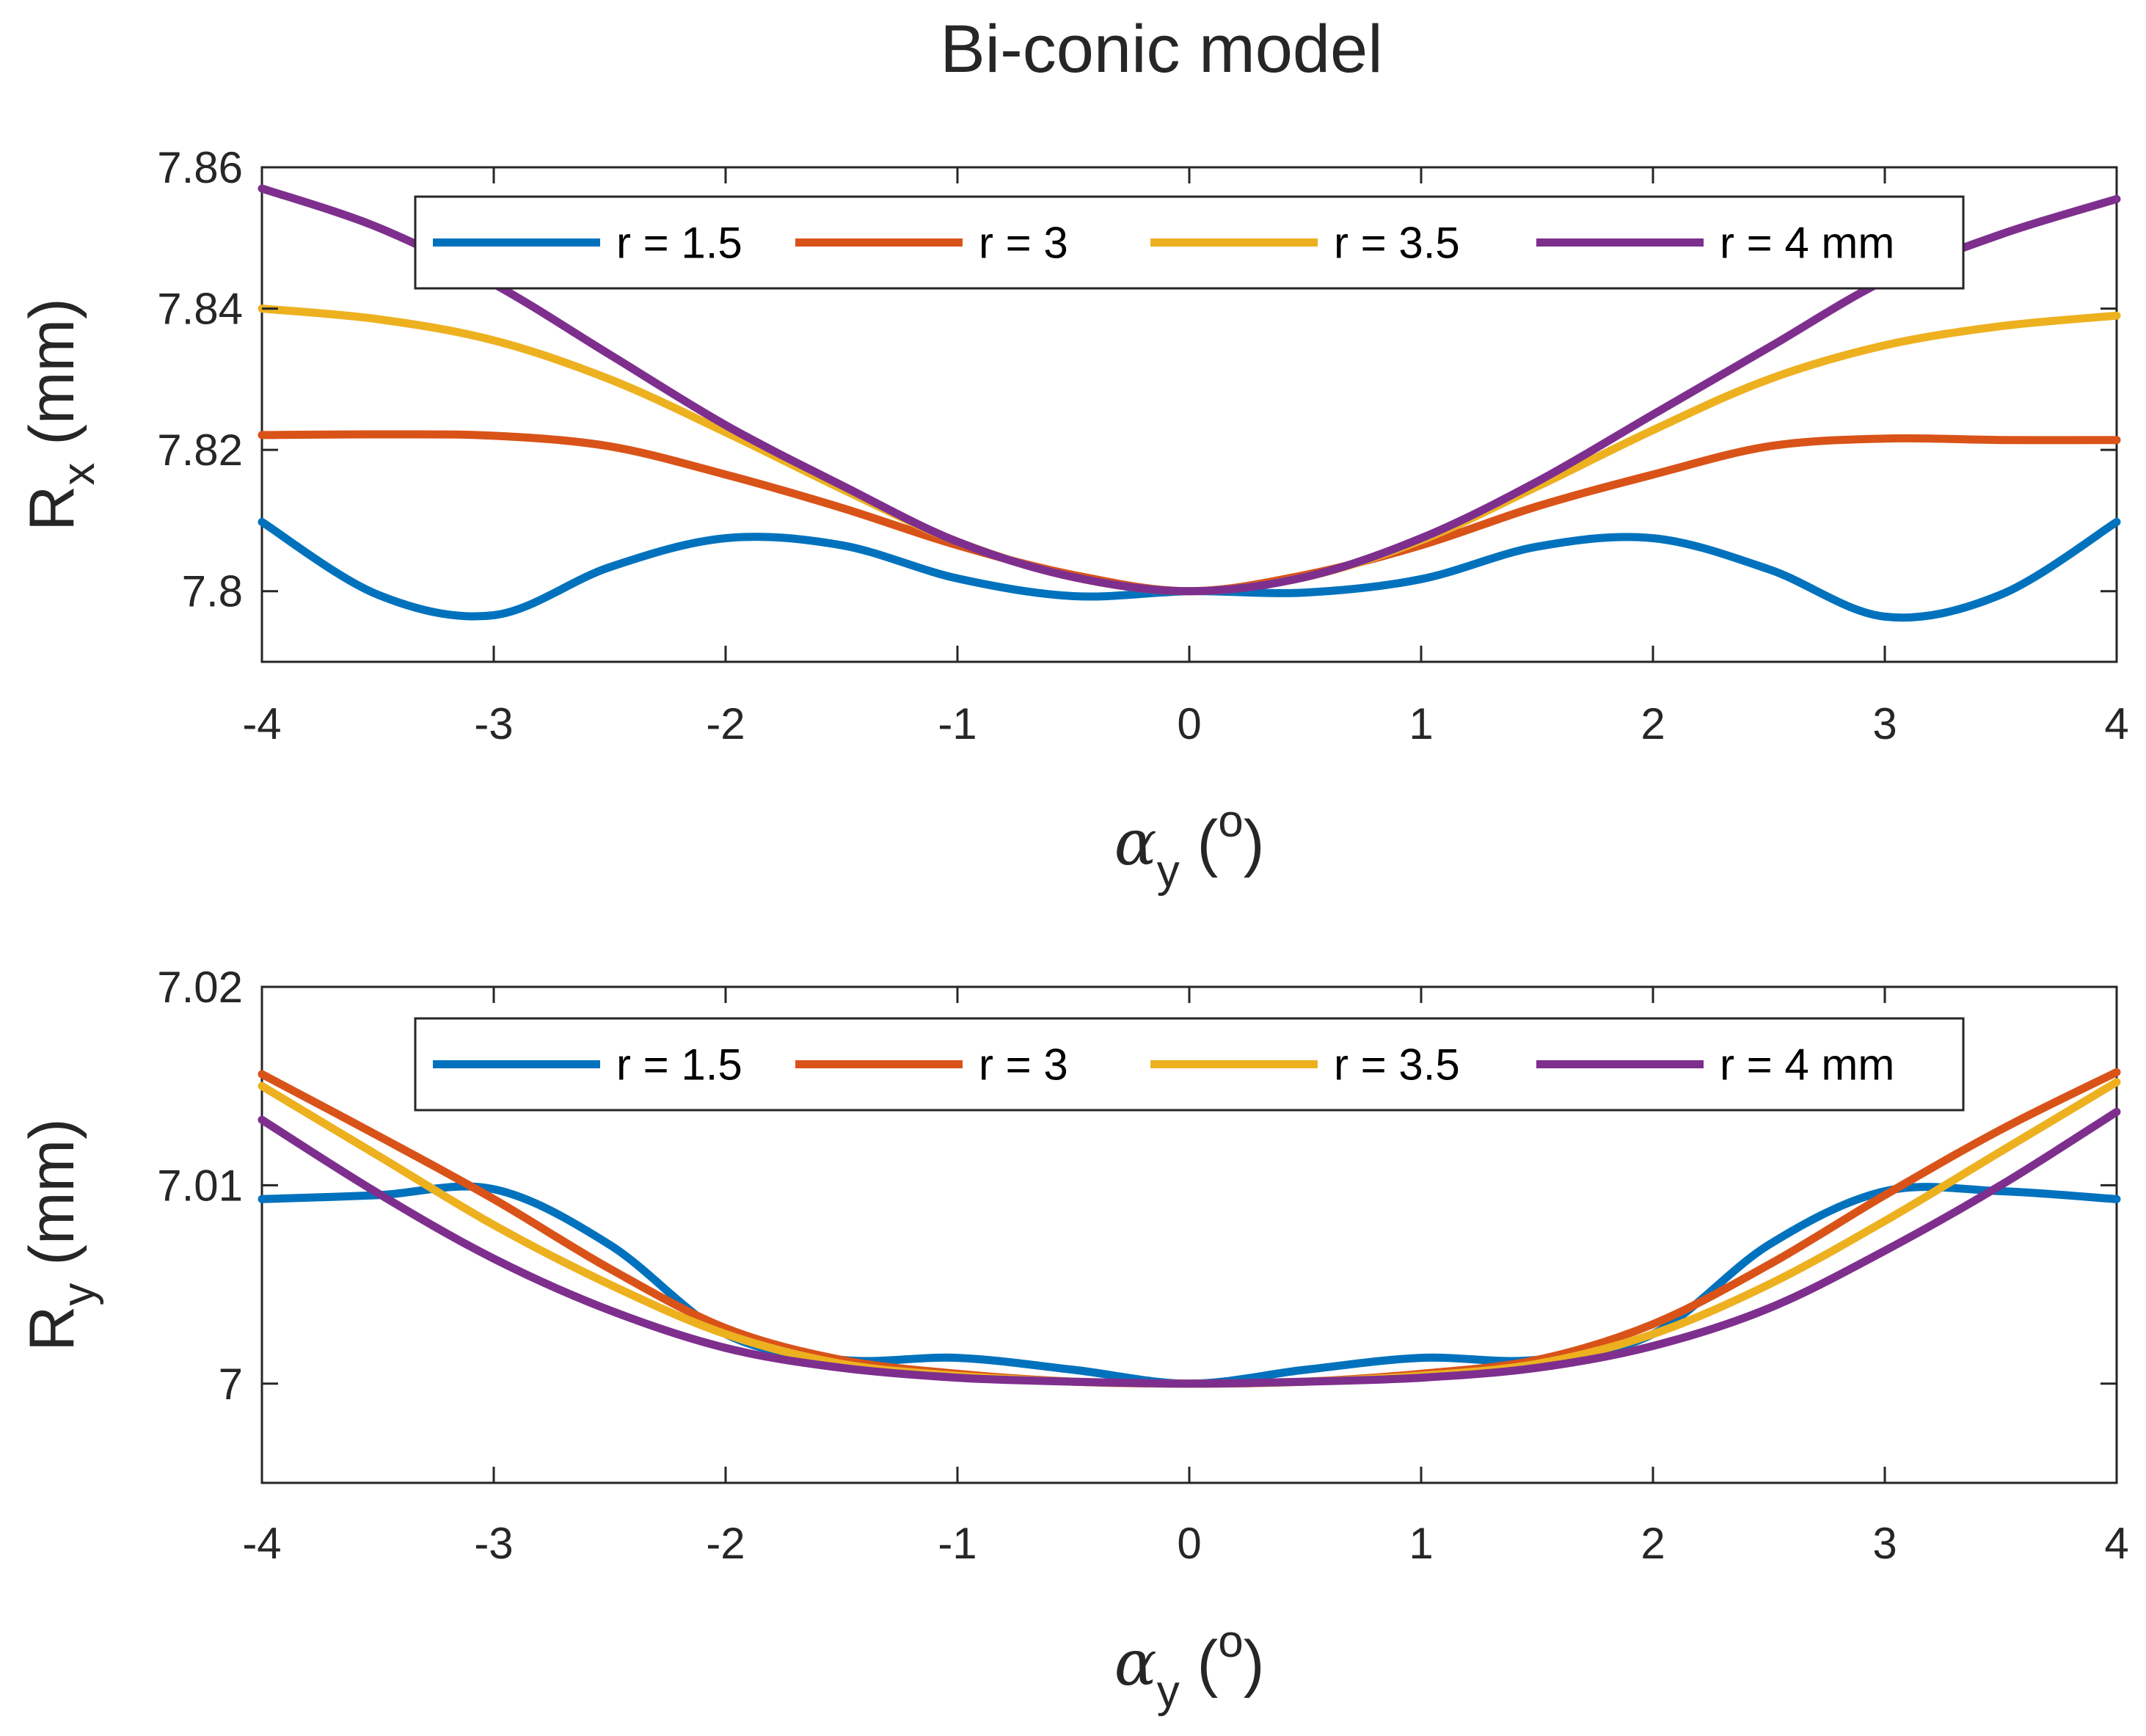  I want to click on y-axis-label: Ry (mm), so click(60, 1235).